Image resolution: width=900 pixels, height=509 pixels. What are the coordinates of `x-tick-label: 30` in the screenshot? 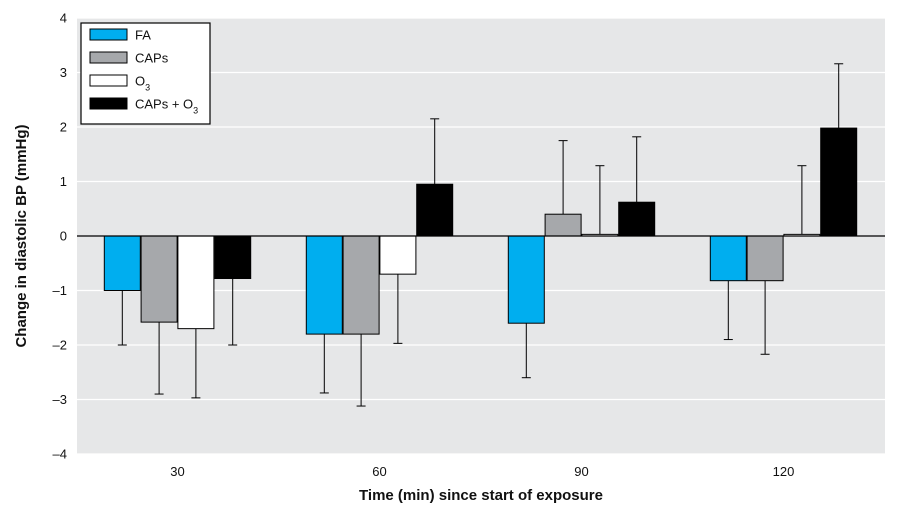 It's located at (177, 471).